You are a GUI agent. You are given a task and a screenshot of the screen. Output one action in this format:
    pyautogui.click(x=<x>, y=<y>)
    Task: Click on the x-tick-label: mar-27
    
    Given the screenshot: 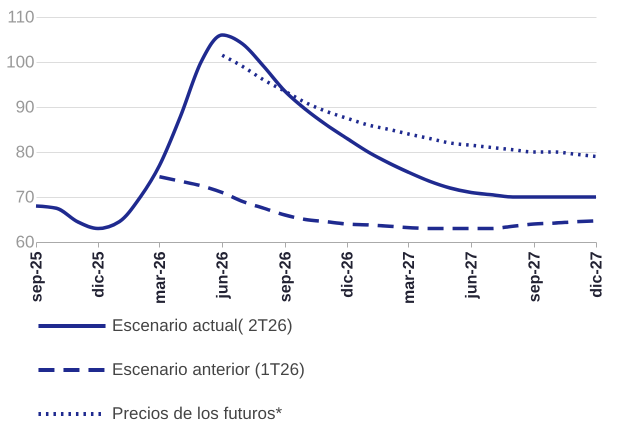 What is the action you would take?
    pyautogui.click(x=409, y=277)
    